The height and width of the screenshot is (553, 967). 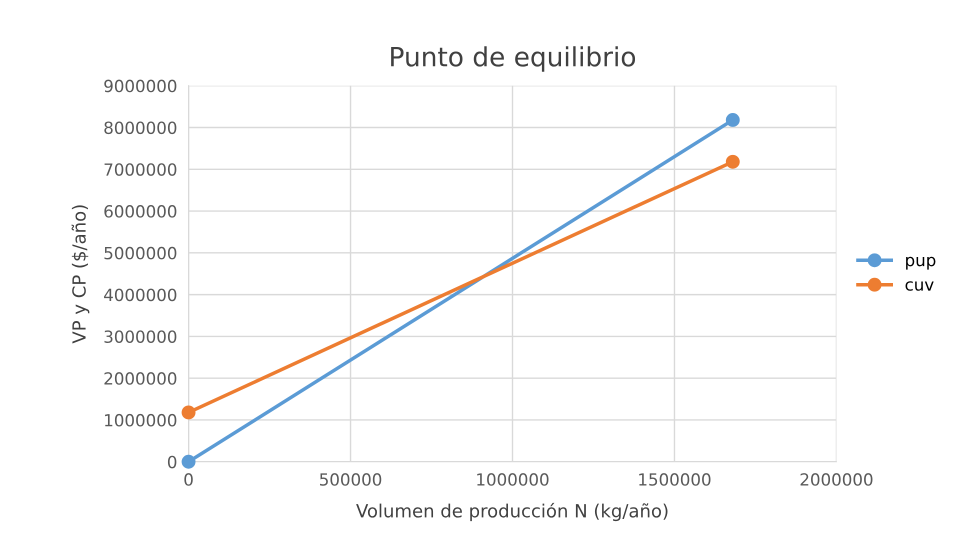 I want to click on legend-label: cuv, so click(x=920, y=286).